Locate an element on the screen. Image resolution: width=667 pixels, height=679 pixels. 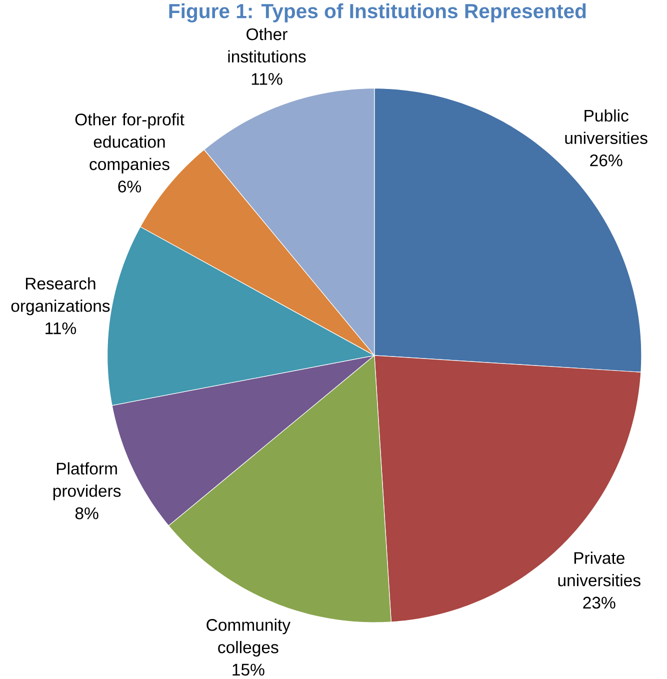
slice-label: Research organizations is located at coordinates (61, 296).